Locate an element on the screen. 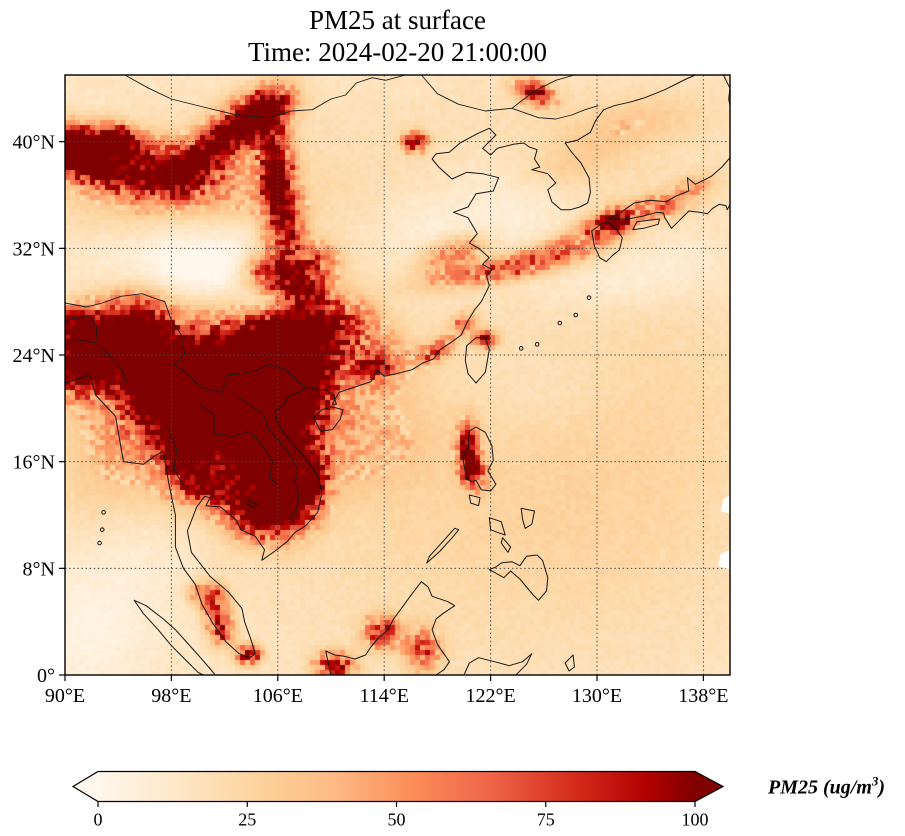 Image resolution: width=905 pixels, height=836 pixels. x-tick-label-6: 138°E is located at coordinates (703, 696).